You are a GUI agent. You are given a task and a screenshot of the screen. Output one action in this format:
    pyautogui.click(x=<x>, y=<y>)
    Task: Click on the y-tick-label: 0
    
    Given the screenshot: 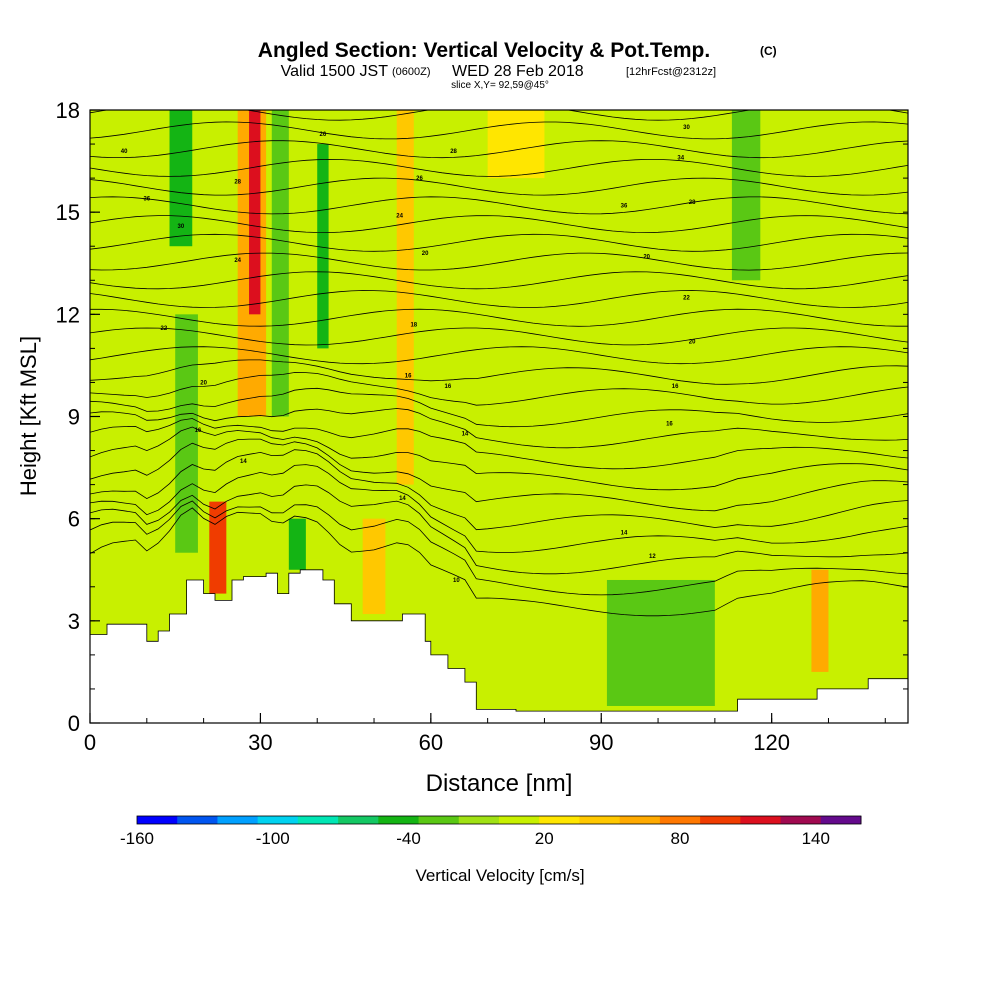 What is the action you would take?
    pyautogui.click(x=74, y=723)
    